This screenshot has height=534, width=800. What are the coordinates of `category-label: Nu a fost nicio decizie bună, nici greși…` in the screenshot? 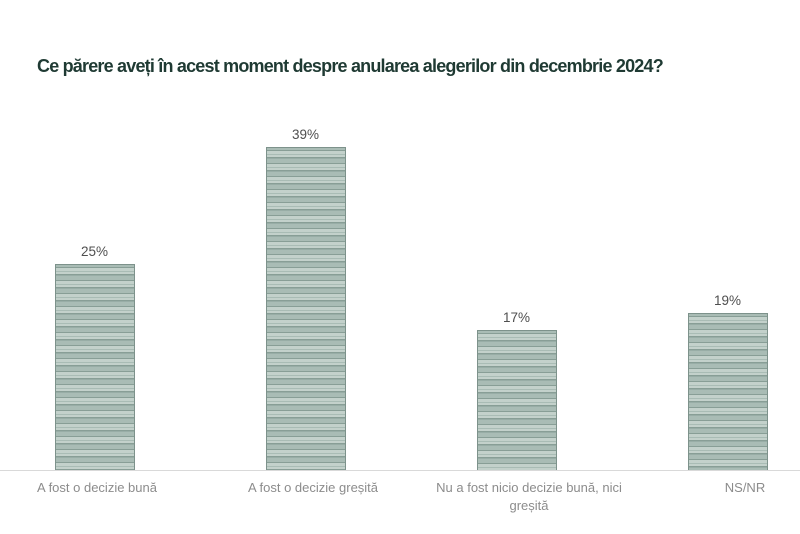 It's located at (529, 496).